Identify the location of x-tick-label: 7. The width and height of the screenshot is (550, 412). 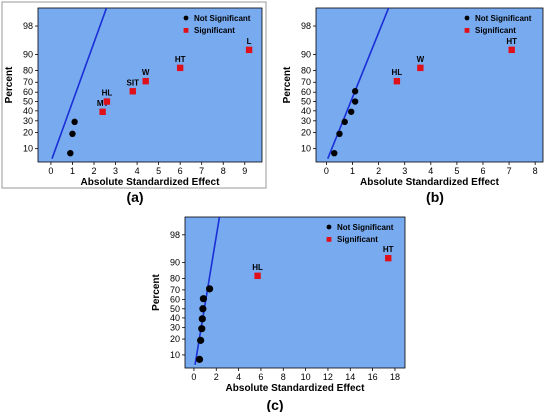
(201, 171).